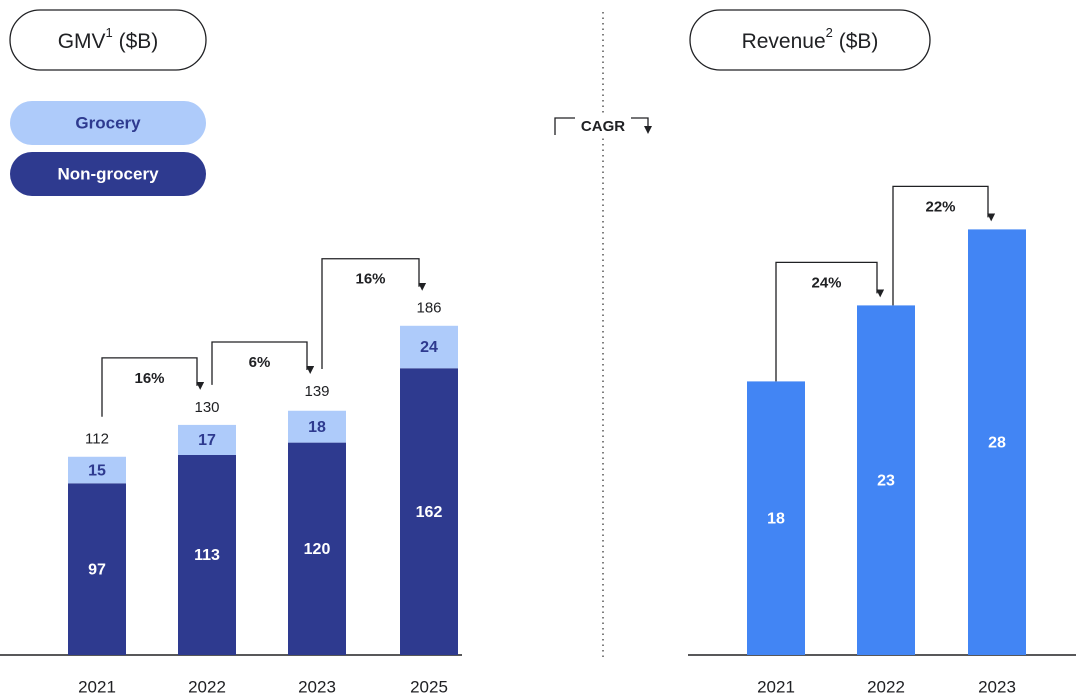 This screenshot has height=696, width=1076. Describe the element at coordinates (109, 32) in the screenshot. I see `title-part: 1` at that location.